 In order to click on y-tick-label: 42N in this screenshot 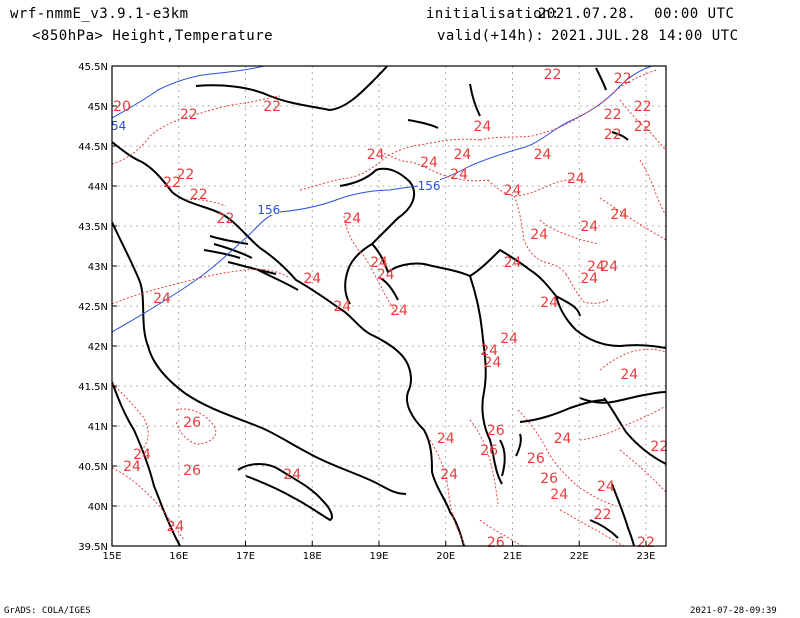, I will do `click(98, 347)`.